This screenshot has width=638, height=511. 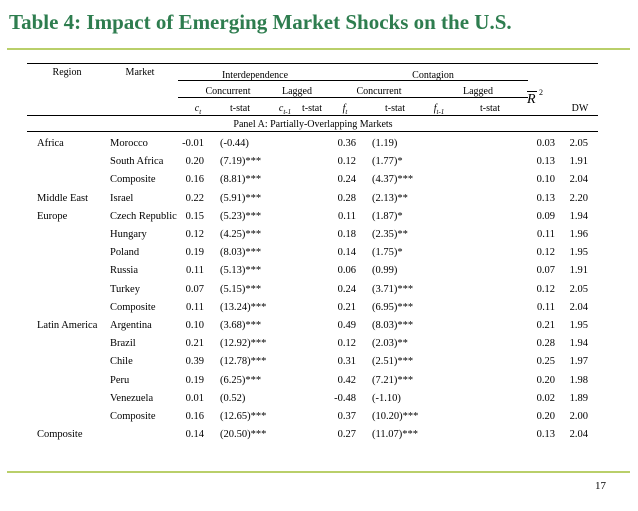 I want to click on cell-r-squared: 0.11, so click(x=546, y=307).